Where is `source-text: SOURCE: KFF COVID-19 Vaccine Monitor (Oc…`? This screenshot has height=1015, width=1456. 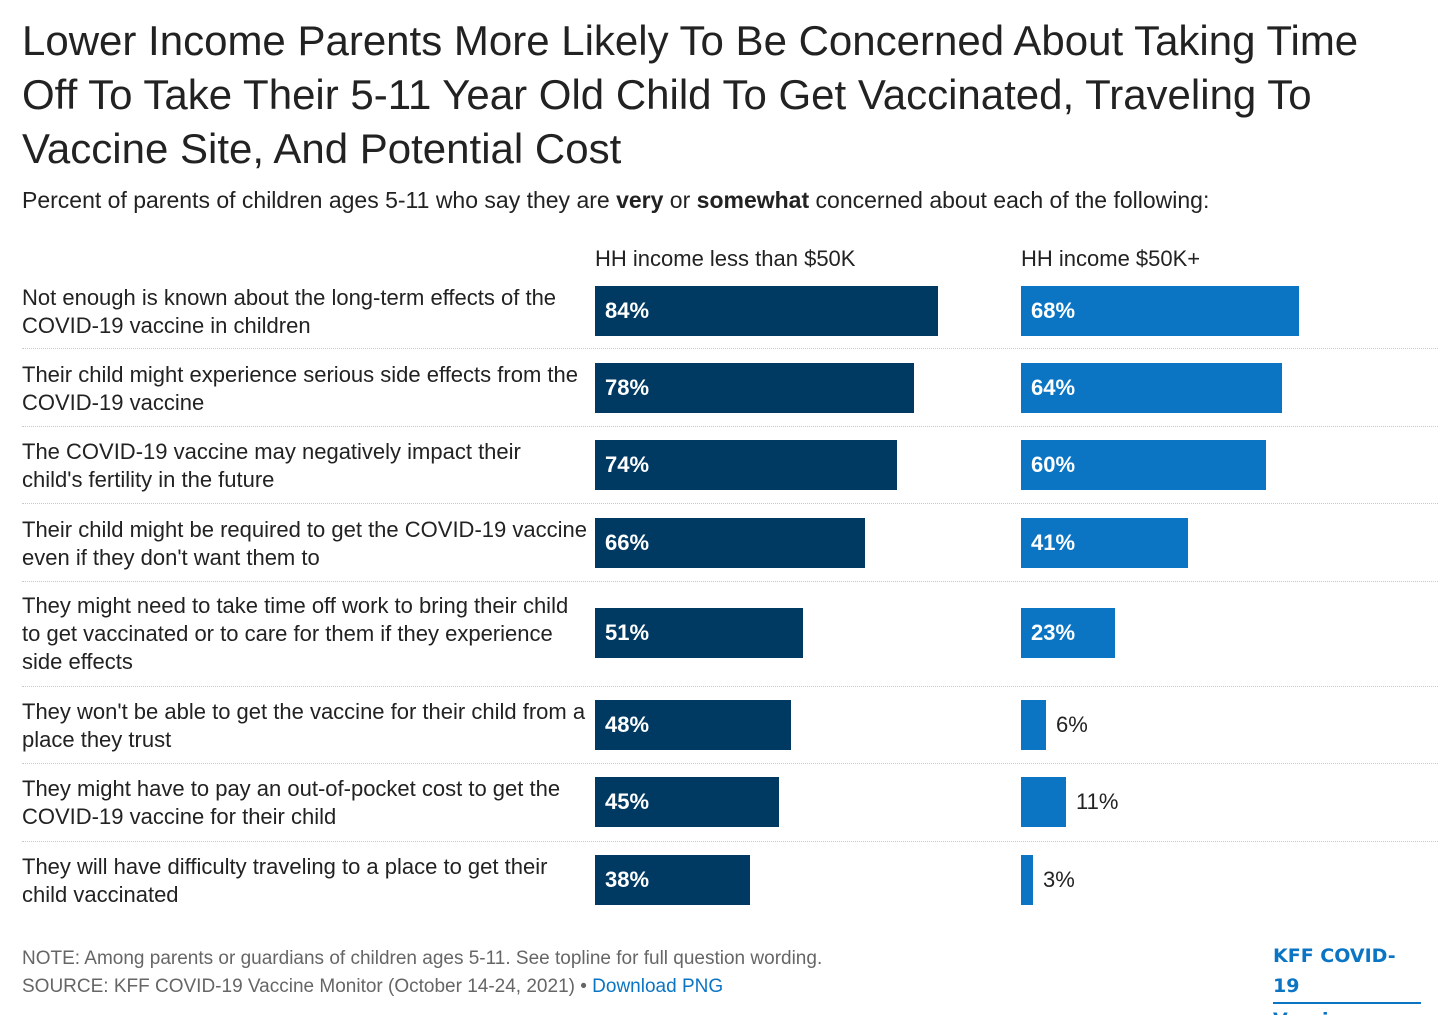 source-text: SOURCE: KFF COVID-19 Vaccine Monitor (Oc… is located at coordinates (307, 986).